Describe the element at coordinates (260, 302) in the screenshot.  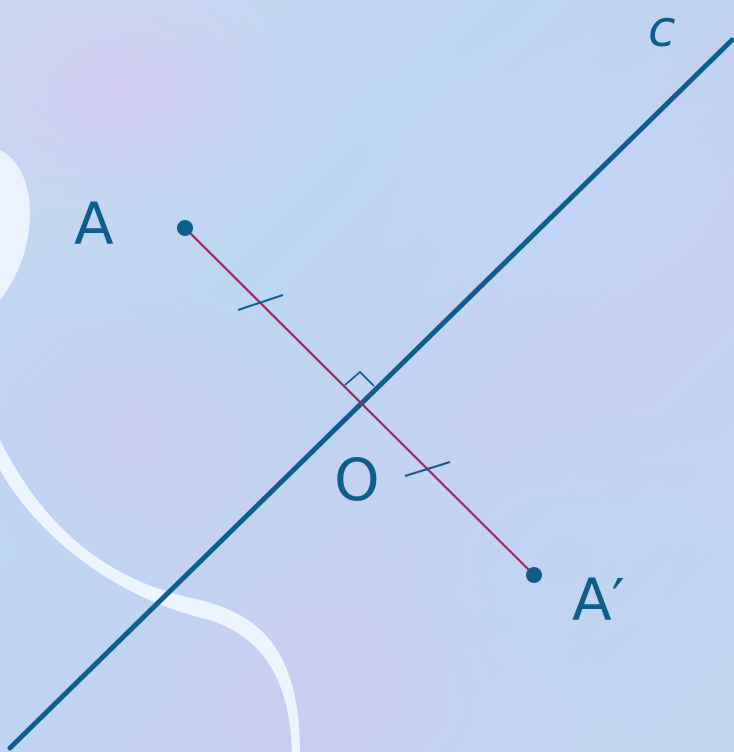
I see `tick-mark-upper` at that location.